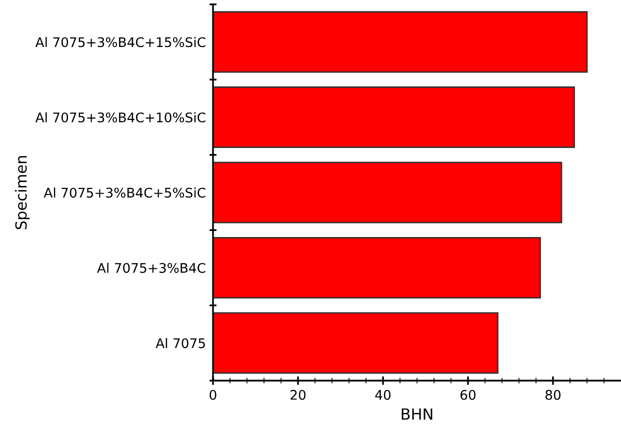 The width and height of the screenshot is (621, 435). What do you see at coordinates (151, 267) in the screenshot?
I see `y-tick-label: Al 7075+3%B4C` at bounding box center [151, 267].